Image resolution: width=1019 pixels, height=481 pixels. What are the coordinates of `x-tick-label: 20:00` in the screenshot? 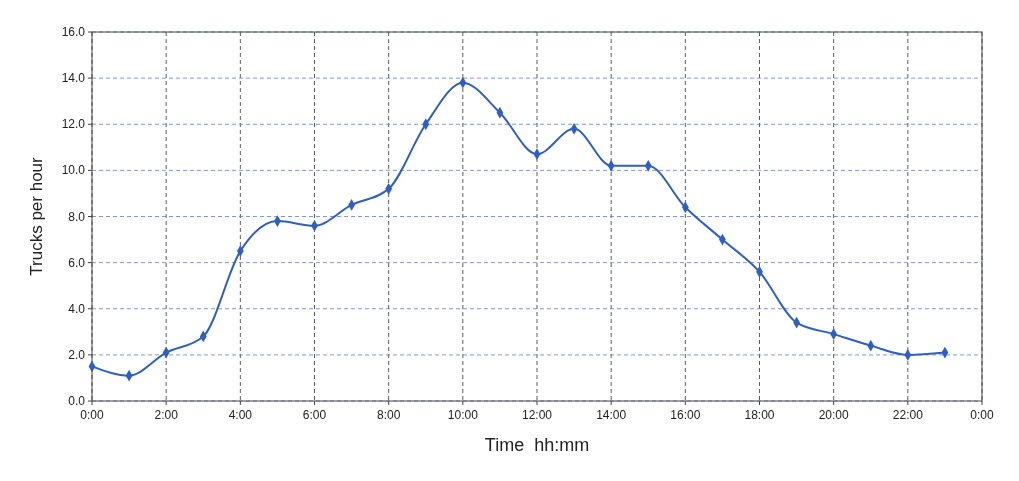 It's located at (834, 415).